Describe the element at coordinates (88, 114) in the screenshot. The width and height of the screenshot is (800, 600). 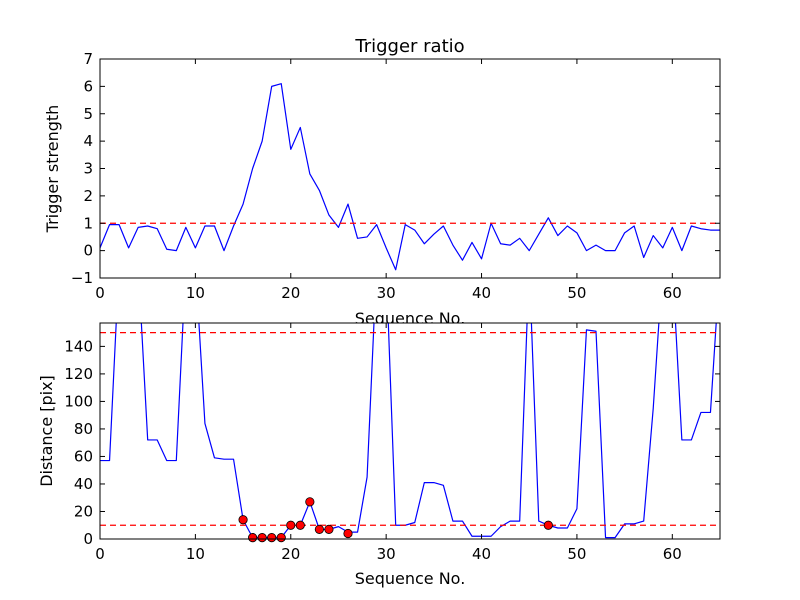
I see `y-tick-label: 5` at that location.